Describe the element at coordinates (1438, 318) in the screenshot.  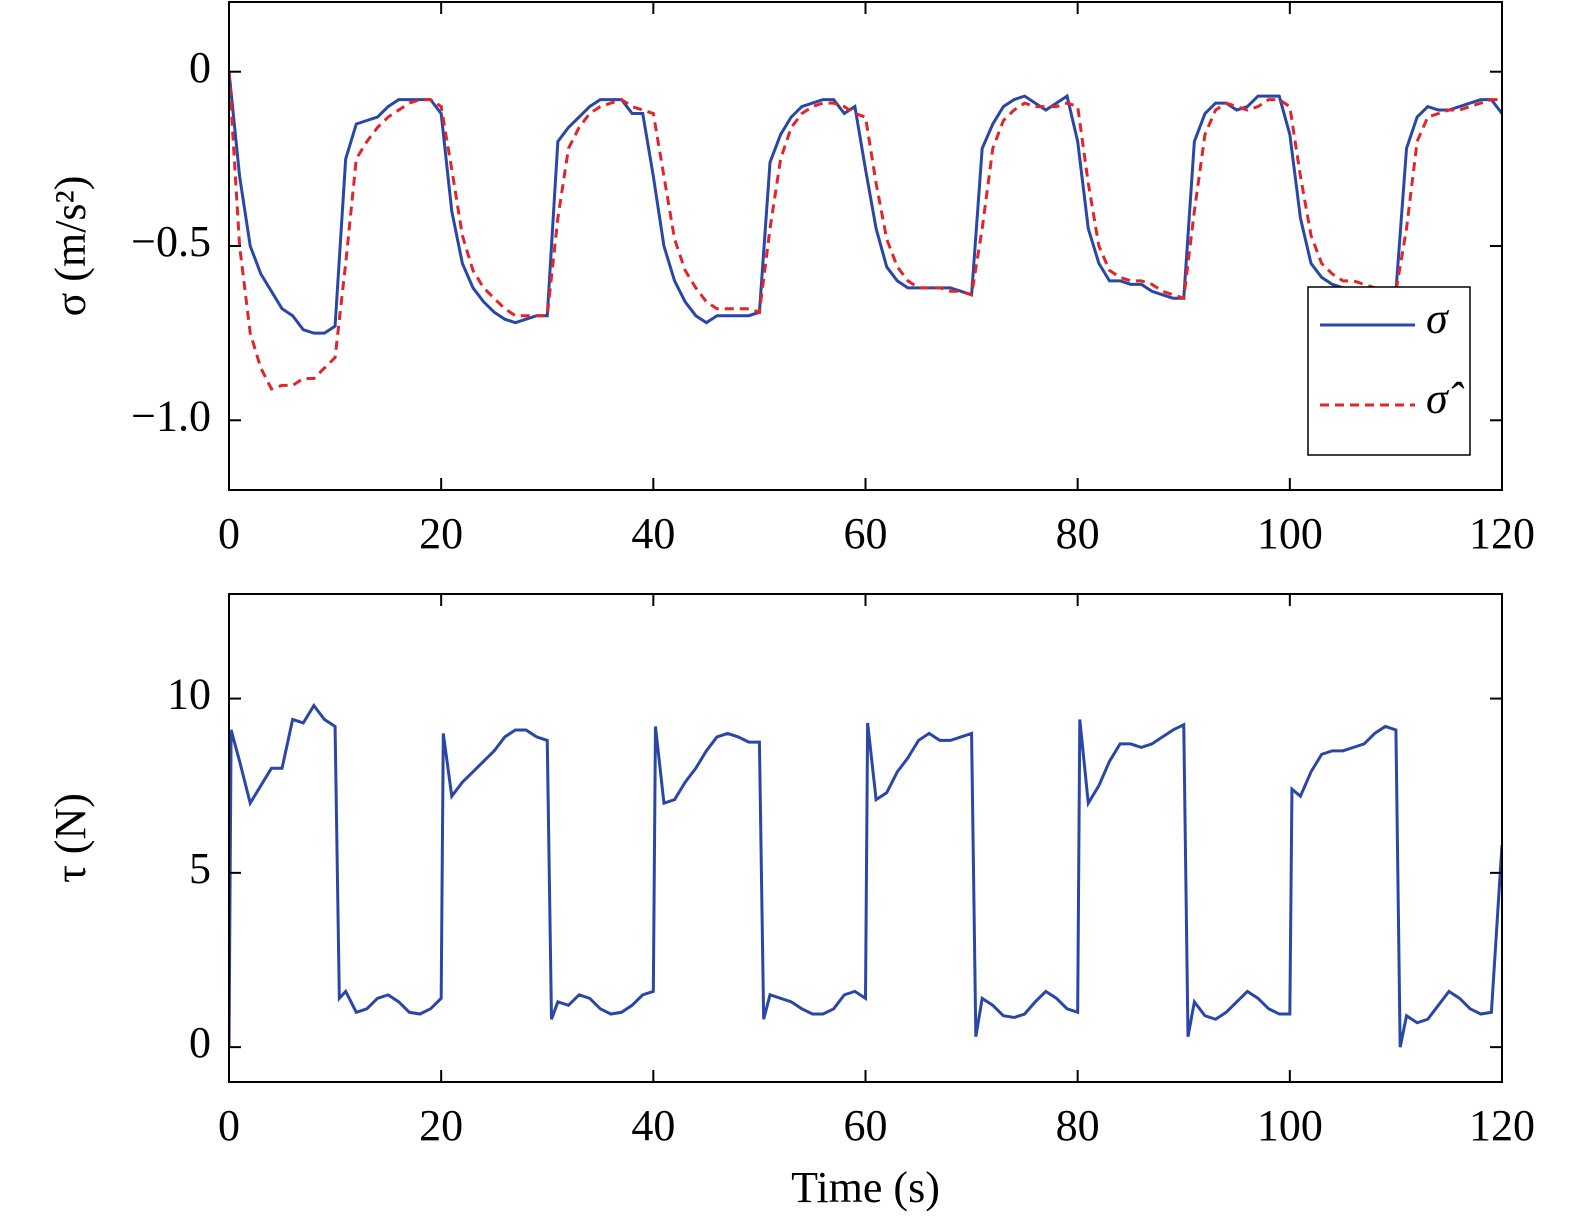
I see `legend-label: σ` at that location.